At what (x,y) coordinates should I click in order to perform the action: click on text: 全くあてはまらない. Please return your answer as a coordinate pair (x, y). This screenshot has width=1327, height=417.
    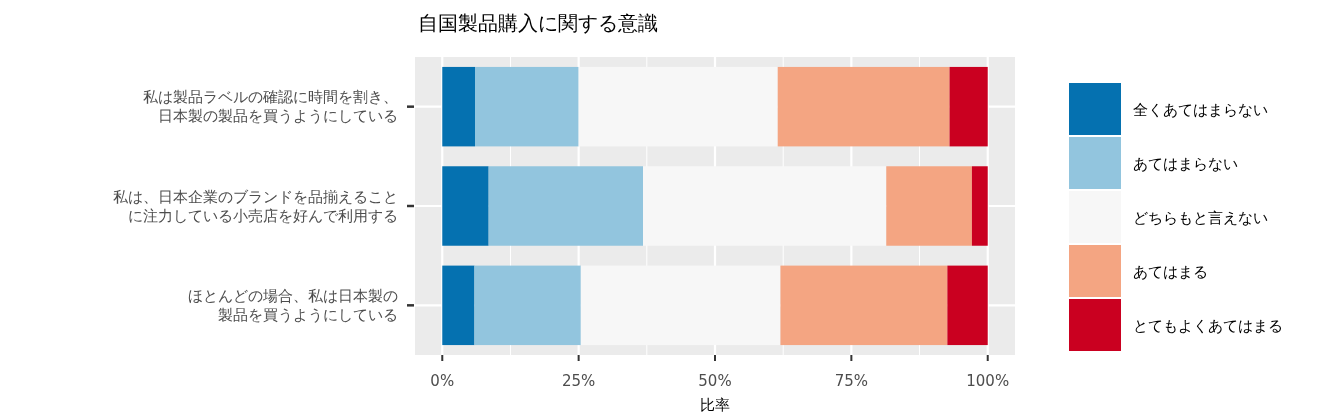
    Looking at the image, I should click on (1200, 110).